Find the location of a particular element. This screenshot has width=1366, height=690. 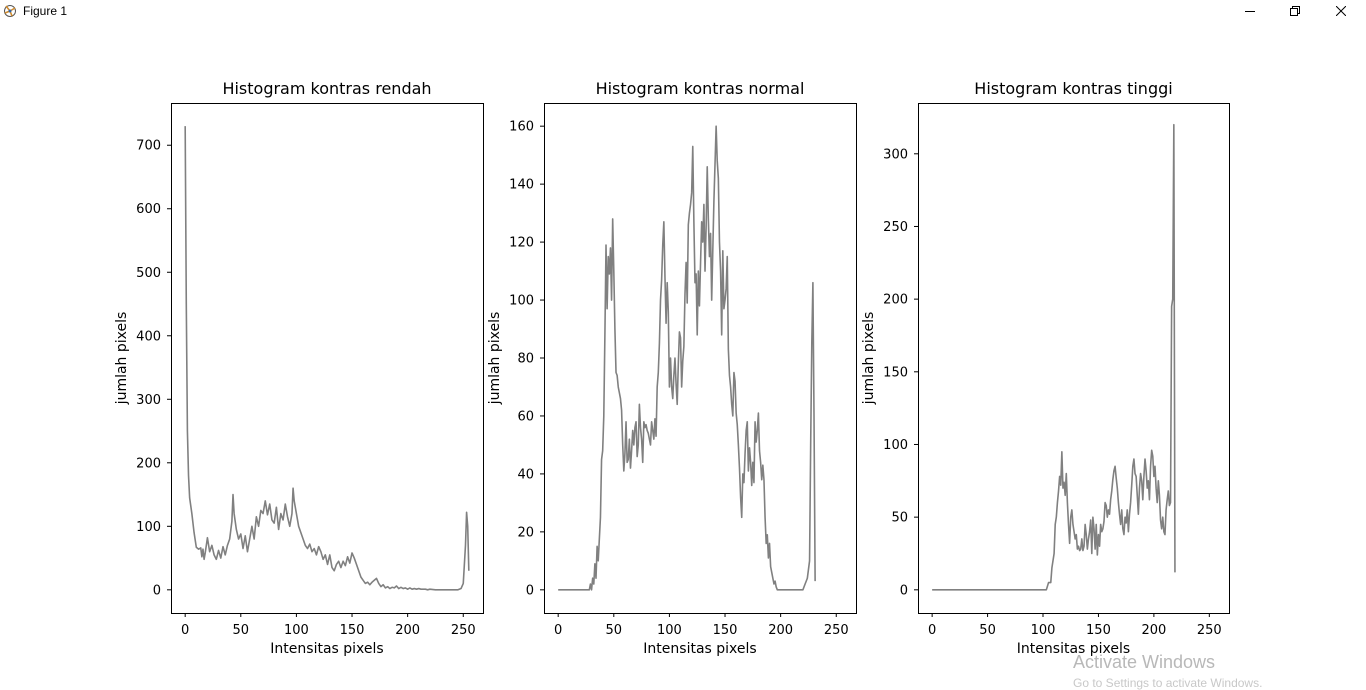

window-title: Figure 1 is located at coordinates (45, 11).